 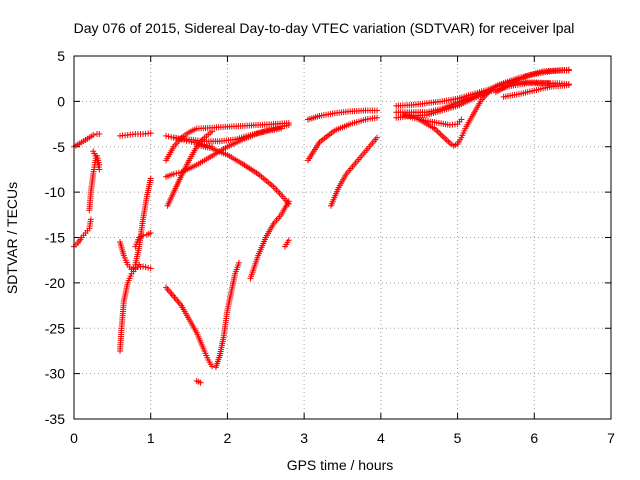 I want to click on data-series-s29, so click(x=536, y=91).